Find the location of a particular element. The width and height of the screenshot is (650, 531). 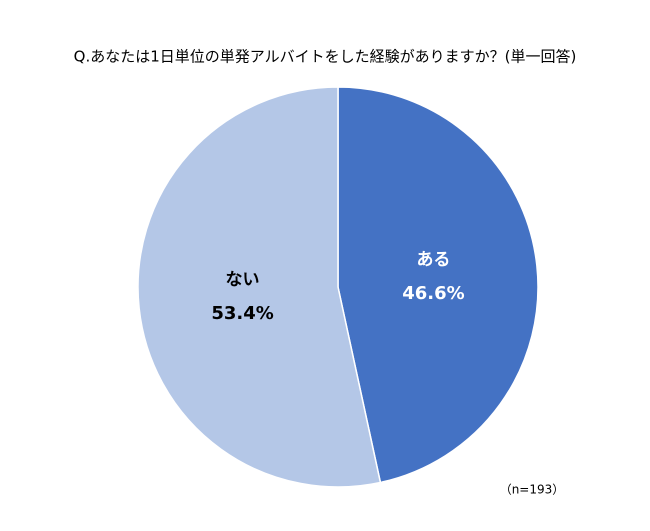

sample-note: （n=193） is located at coordinates (532, 490).